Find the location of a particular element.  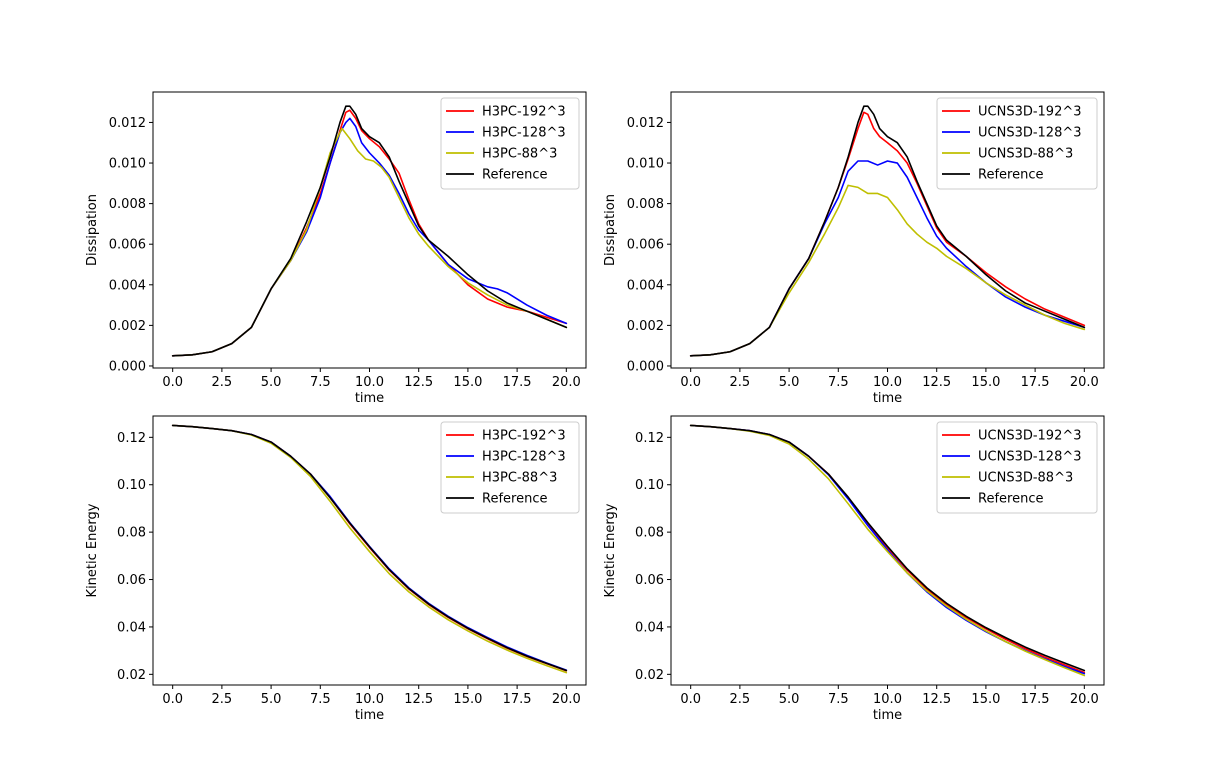

legend-label: UCNS3D-128^3 is located at coordinates (1030, 457).